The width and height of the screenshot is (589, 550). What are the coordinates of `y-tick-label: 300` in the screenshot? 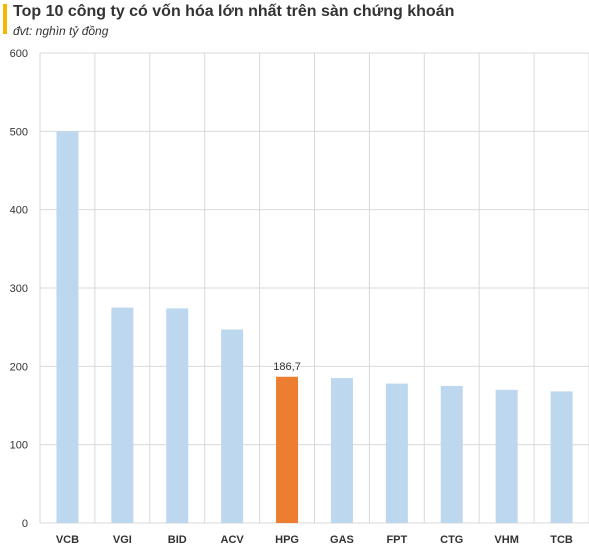 It's located at (19, 289).